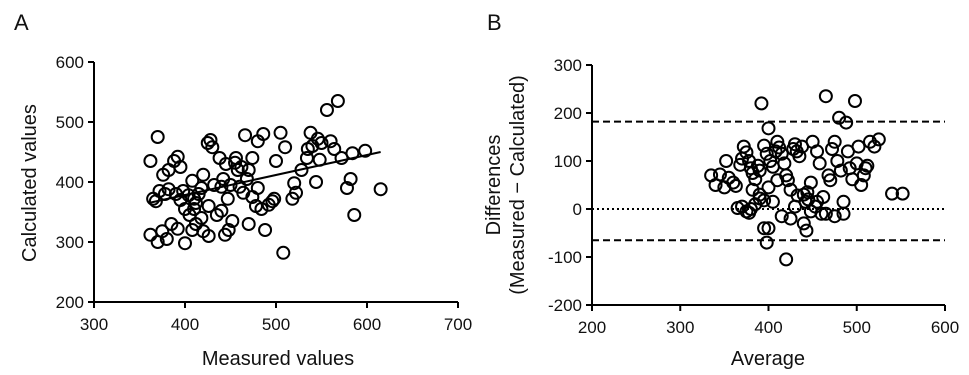 The image size is (969, 375). What do you see at coordinates (568, 65) in the screenshot?
I see `y-tick-label-b: 300` at bounding box center [568, 65].